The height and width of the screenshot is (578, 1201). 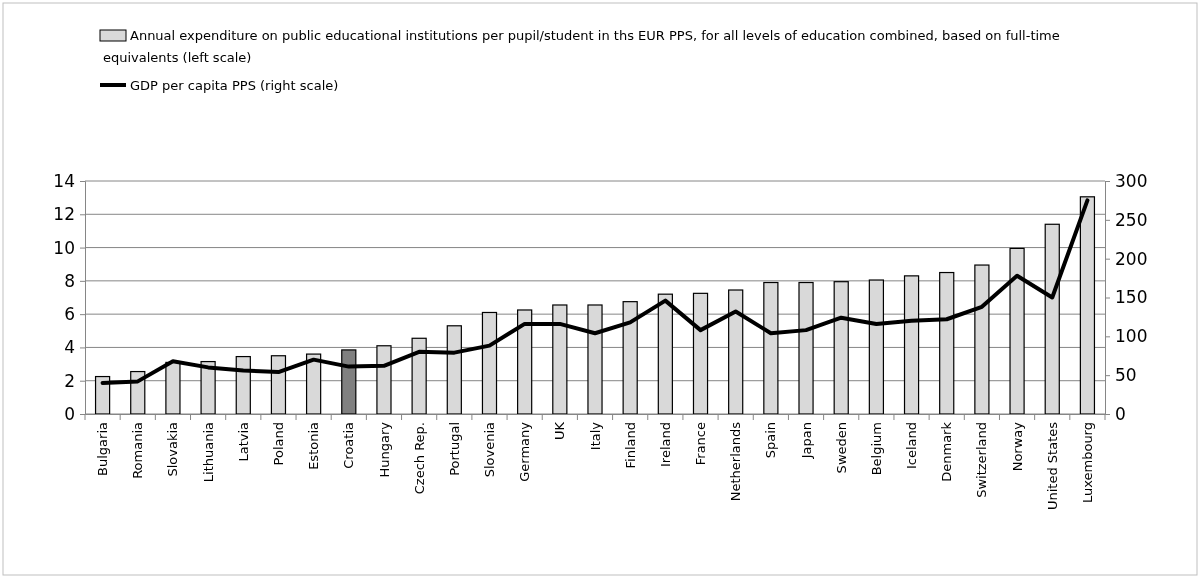 I want to click on y-tick-label: 0, so click(x=69, y=413).